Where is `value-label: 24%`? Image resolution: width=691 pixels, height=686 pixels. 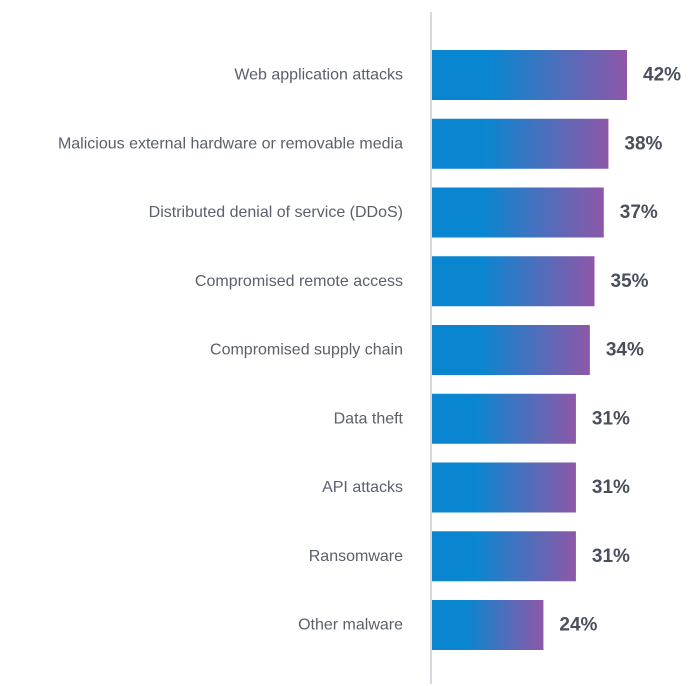 value-label: 24% is located at coordinates (578, 625).